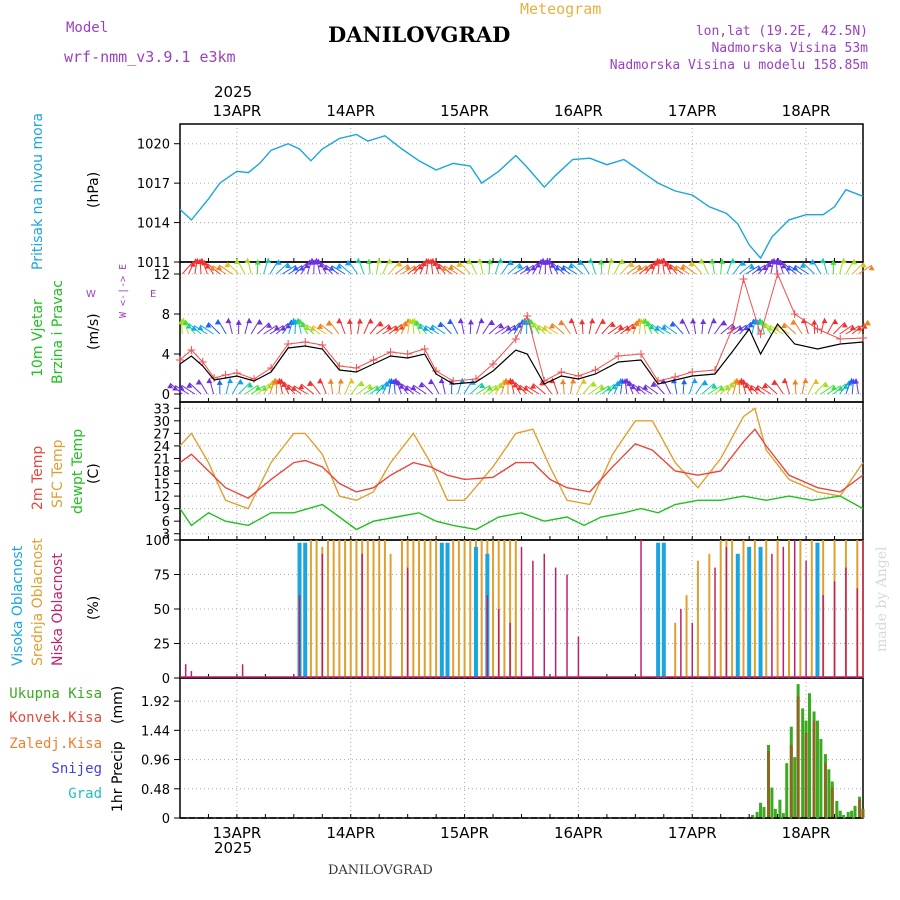 This screenshot has height=900, width=900. I want to click on panel-frame, so click(521, 748).